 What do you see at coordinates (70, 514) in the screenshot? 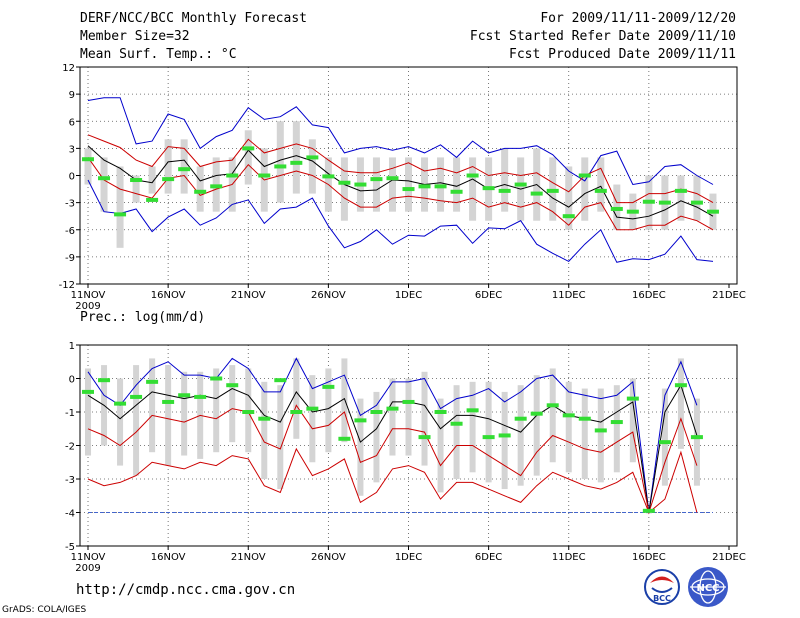
I see `prec-ytick-label: -4` at bounding box center [70, 514].